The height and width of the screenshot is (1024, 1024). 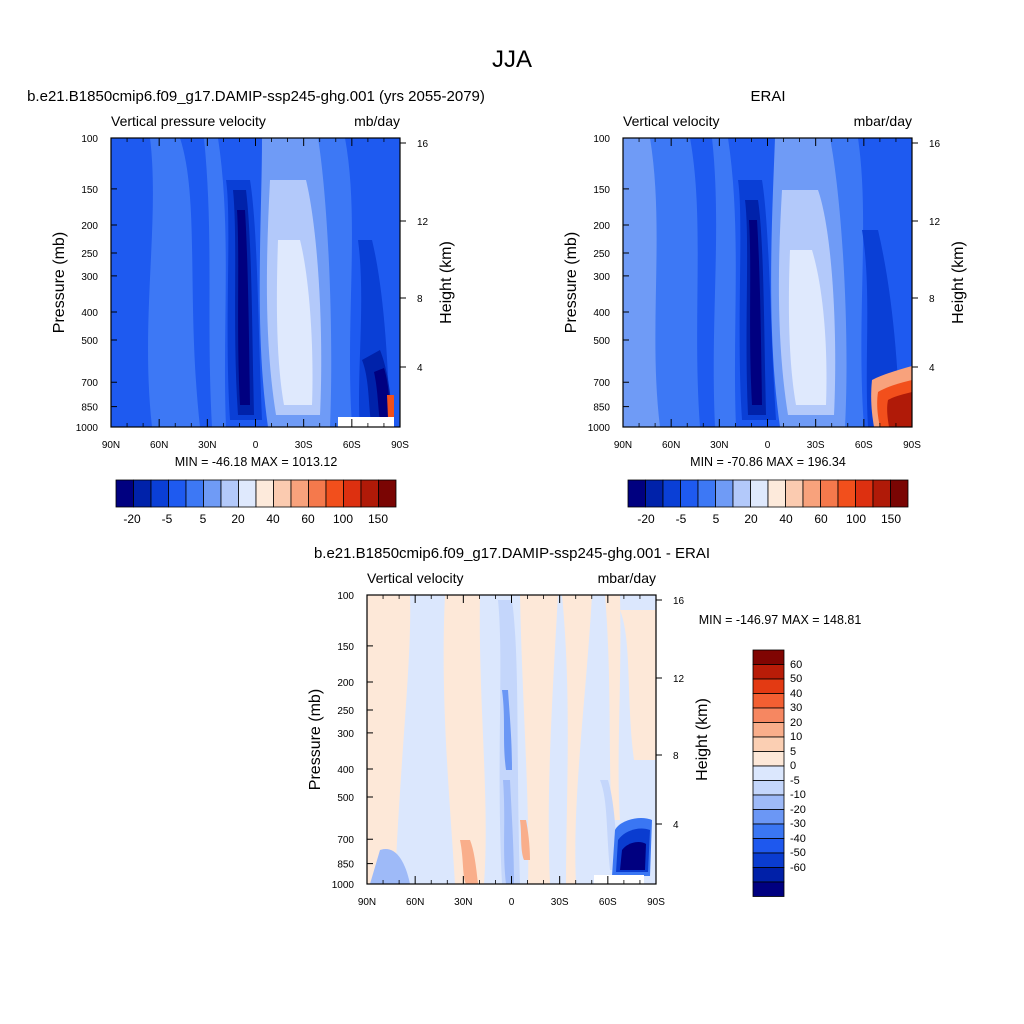 What do you see at coordinates (796, 708) in the screenshot?
I see `colorbar-label: 30` at bounding box center [796, 708].